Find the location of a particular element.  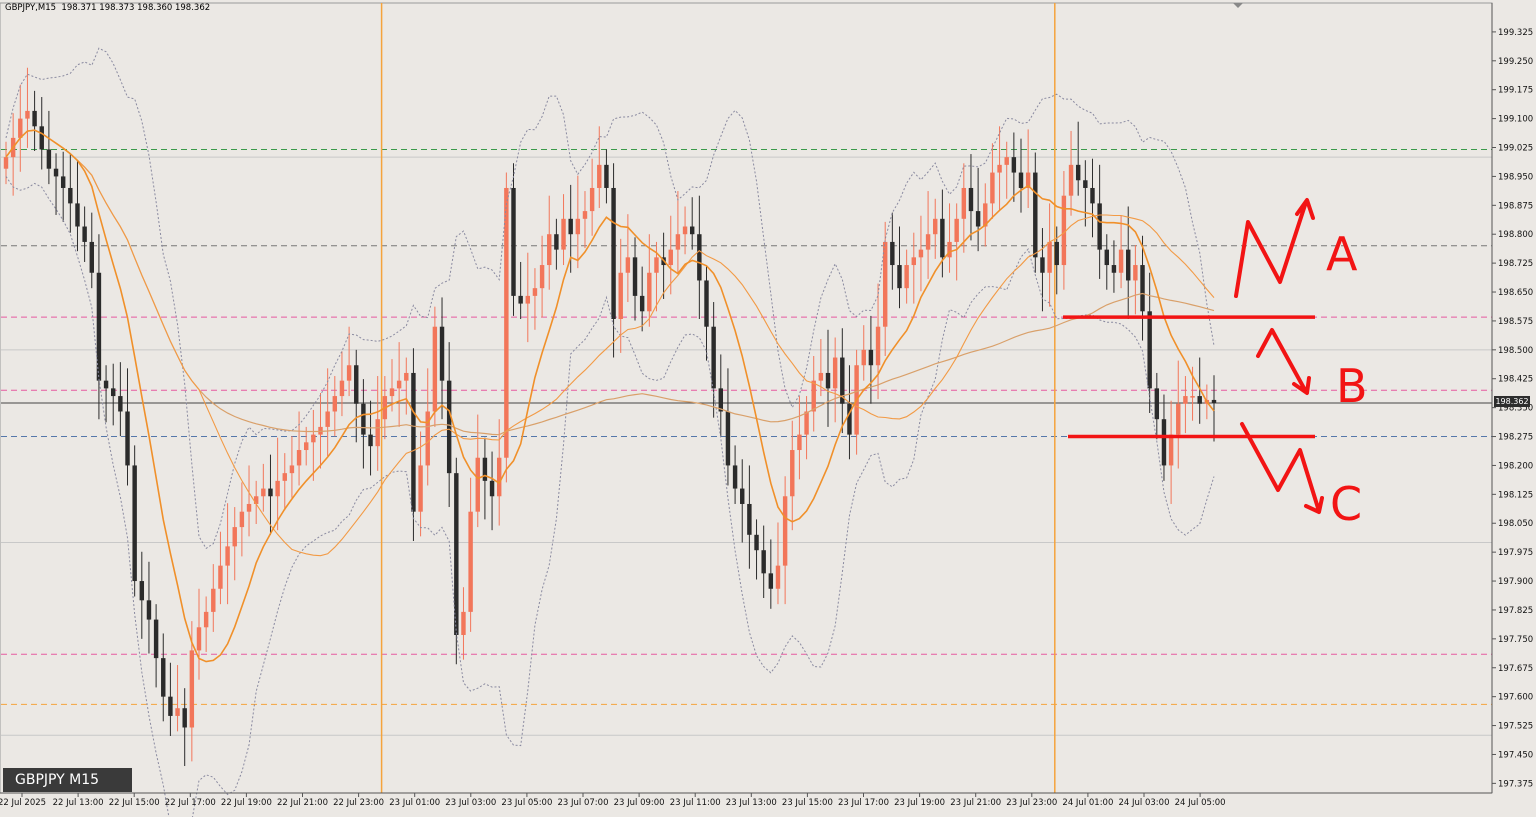

price-tick-label: 197.900 is located at coordinates (1515, 582).